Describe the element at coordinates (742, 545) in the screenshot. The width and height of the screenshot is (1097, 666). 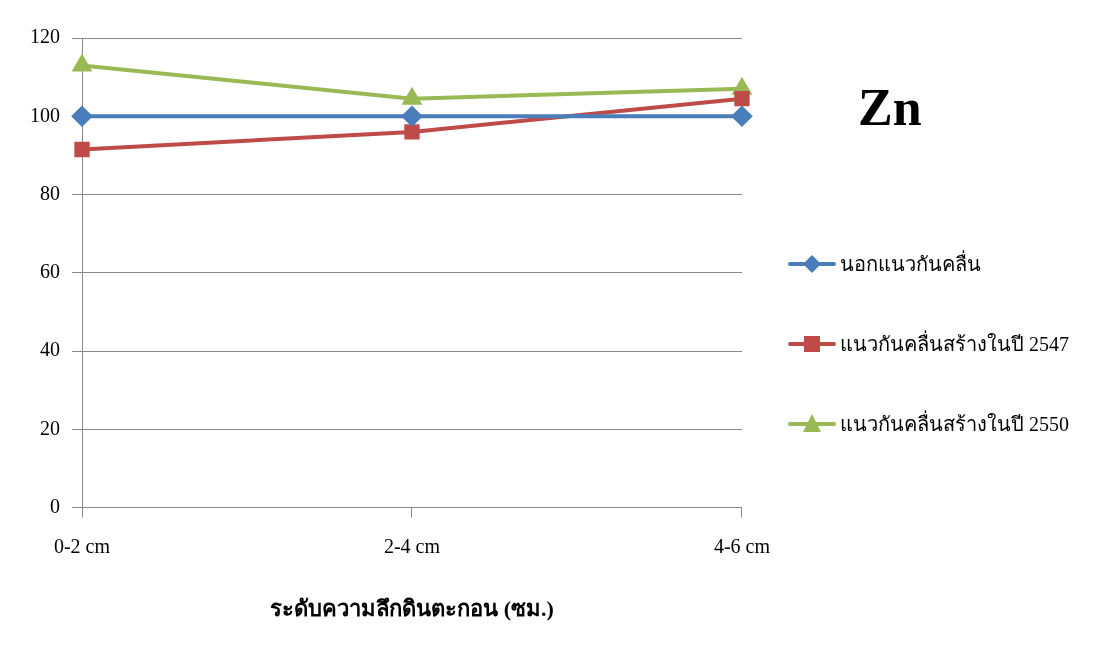
I see `x-tick-label: 4-6 cm` at that location.